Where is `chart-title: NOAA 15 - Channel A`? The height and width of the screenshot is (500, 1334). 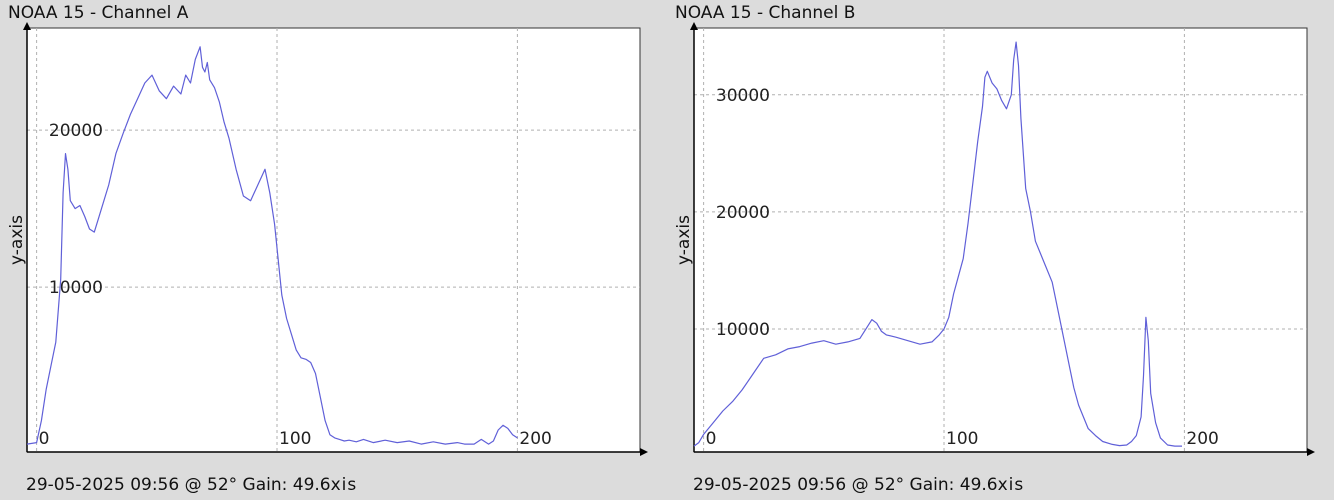
chart-title: NOAA 15 - Channel A is located at coordinates (98, 13).